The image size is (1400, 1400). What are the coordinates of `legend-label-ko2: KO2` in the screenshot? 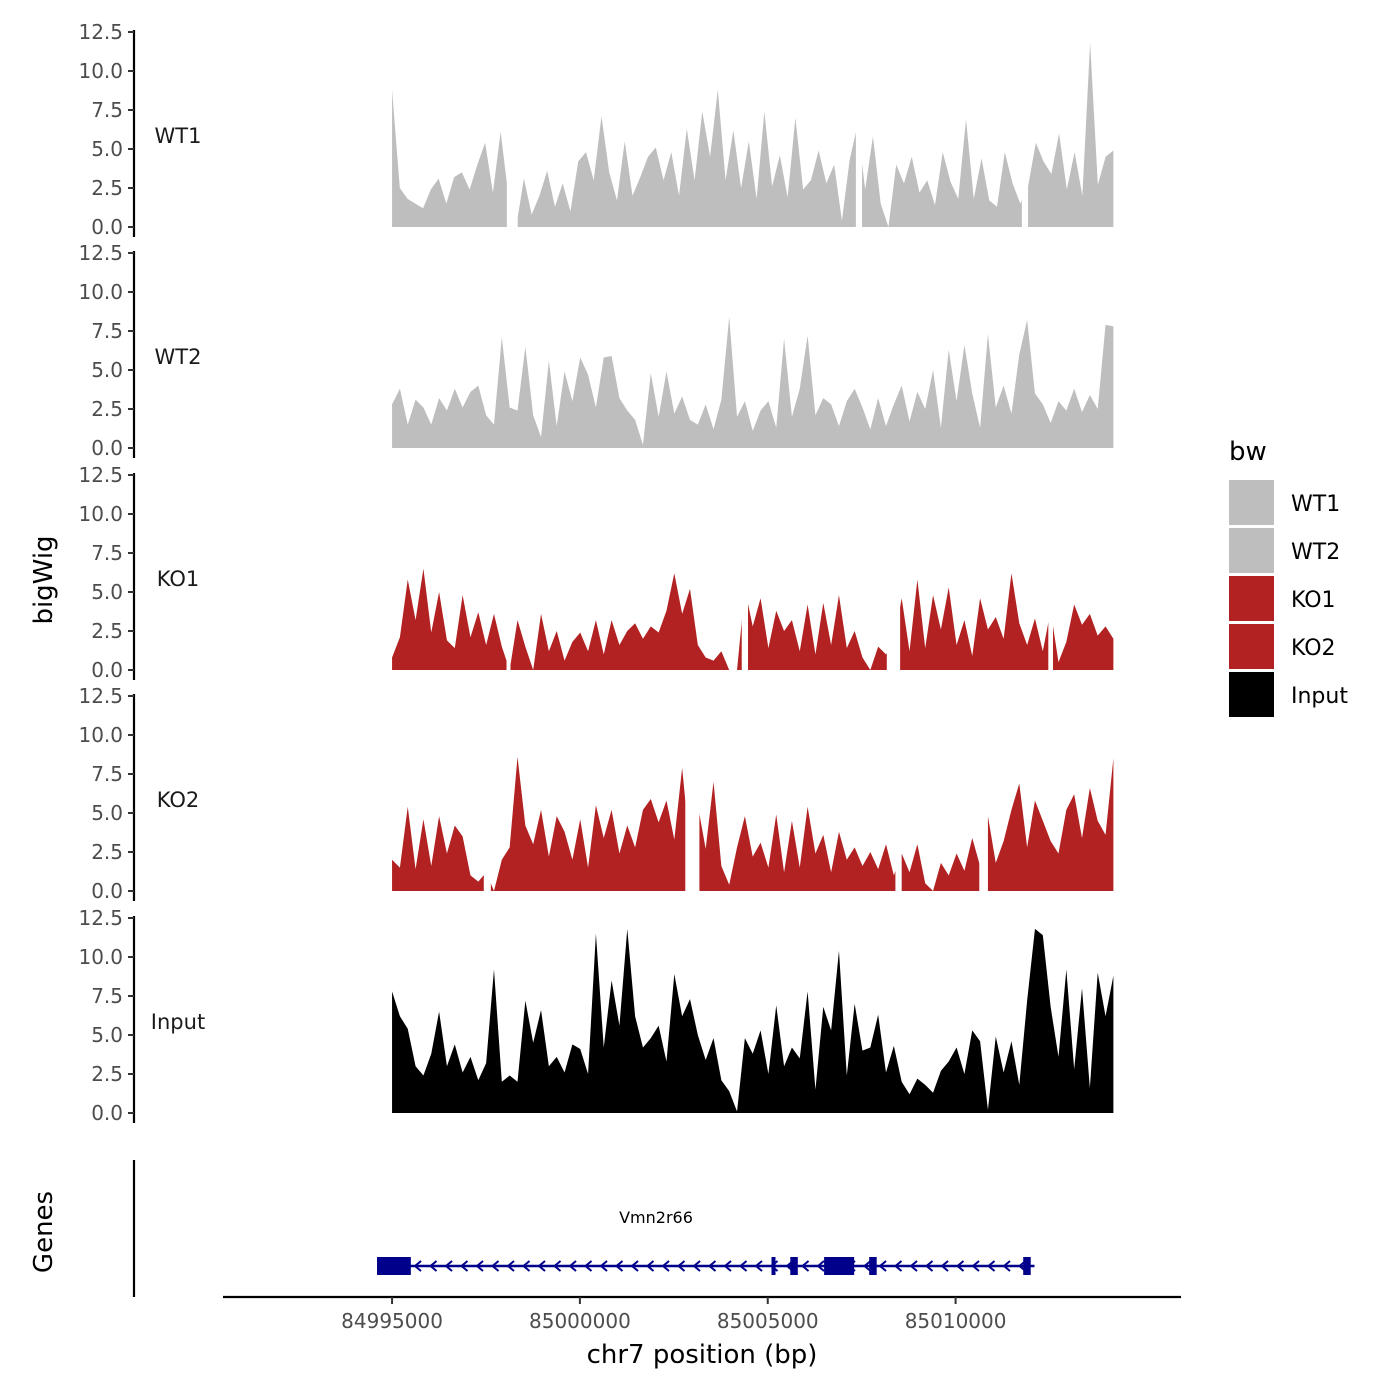 It's located at (1313, 648).